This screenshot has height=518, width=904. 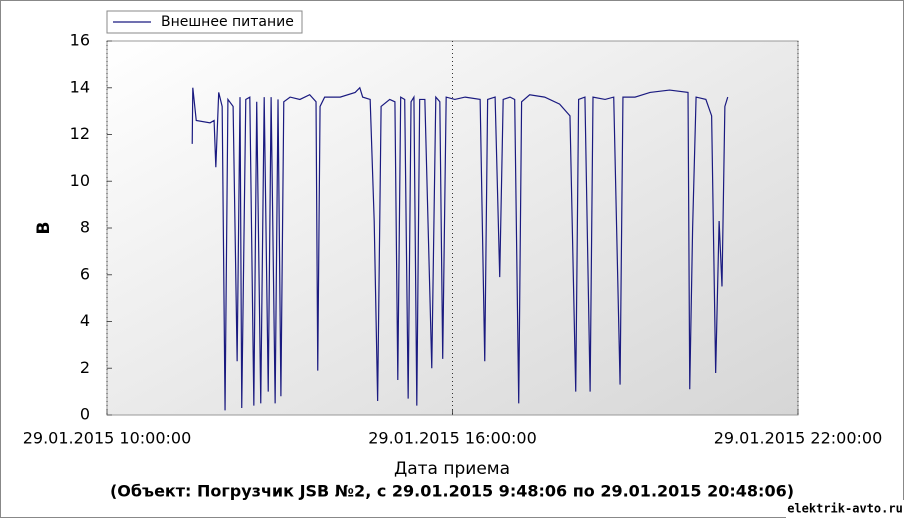 I want to click on legend-label: Внешнее питание, so click(x=227, y=22).